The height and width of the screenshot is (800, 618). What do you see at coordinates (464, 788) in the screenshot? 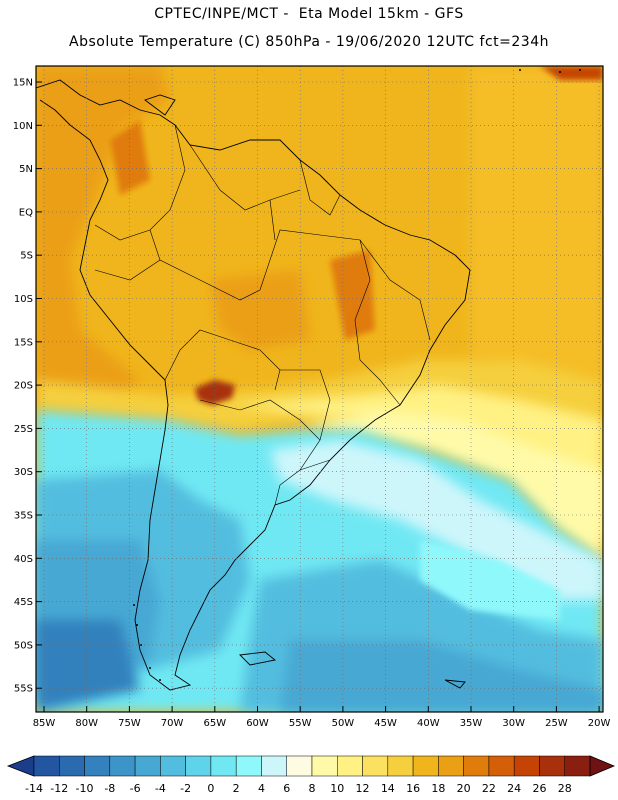
I see `colorbar-label: 20` at bounding box center [464, 788].